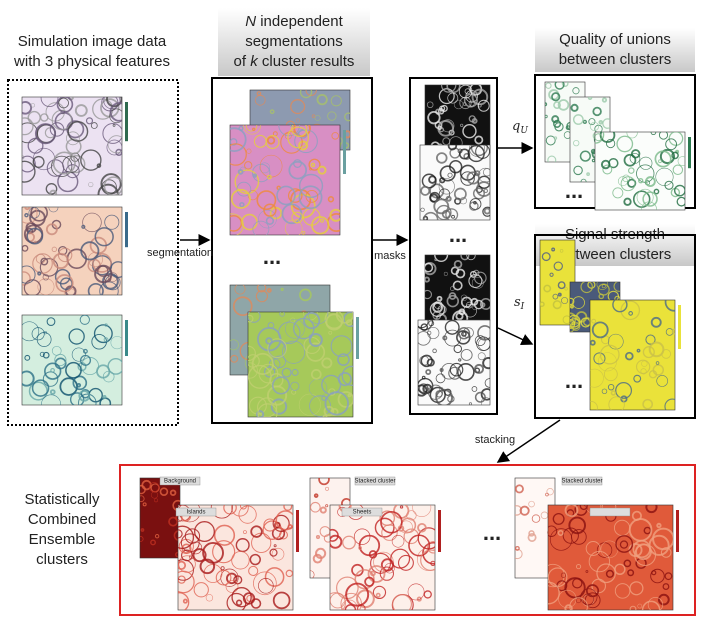 Image resolution: width=713 pixels, height=624 pixels. I want to click on arrow, so click(528, 441).